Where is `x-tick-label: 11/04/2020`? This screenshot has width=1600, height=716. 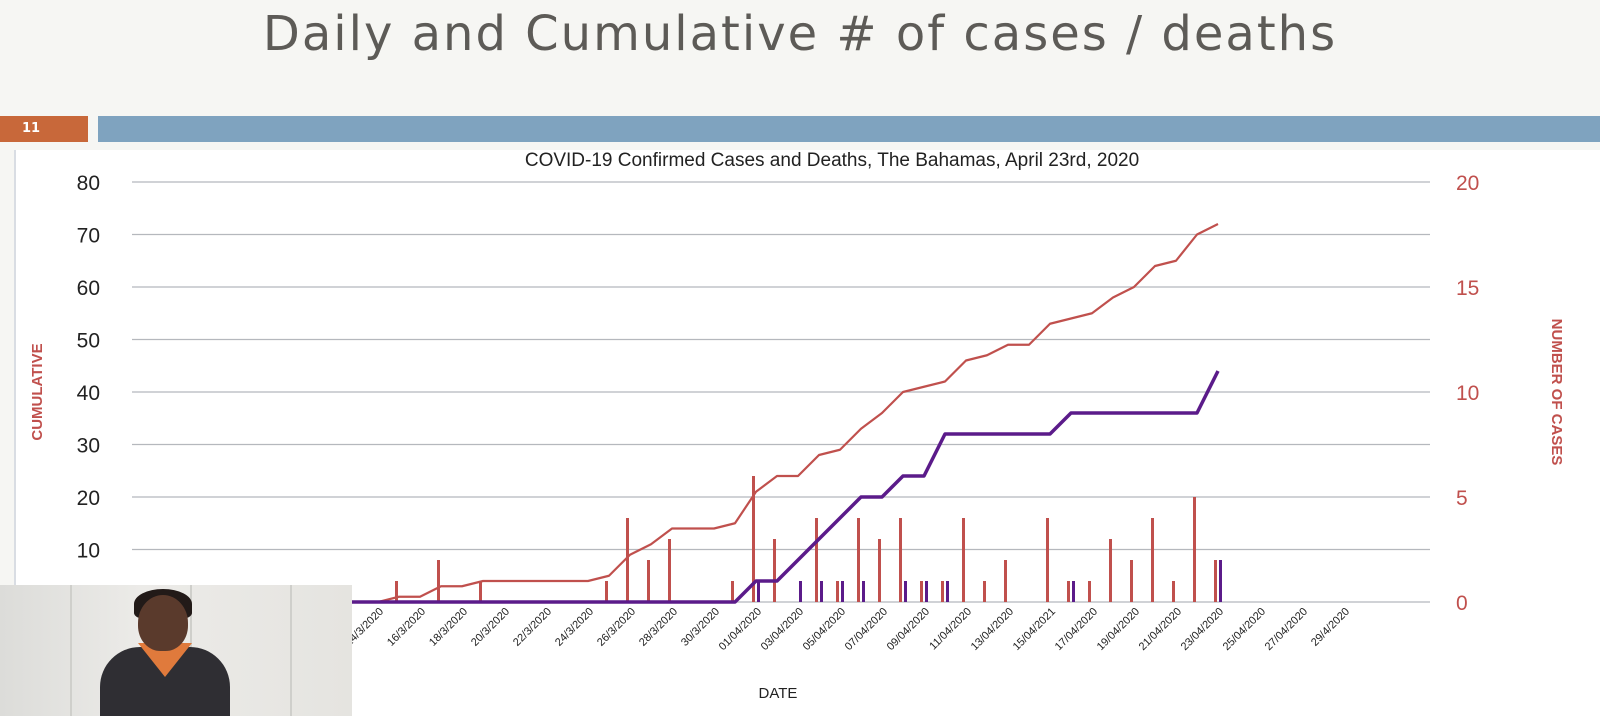
x-tick-label: 11/04/2020 is located at coordinates (950, 629).